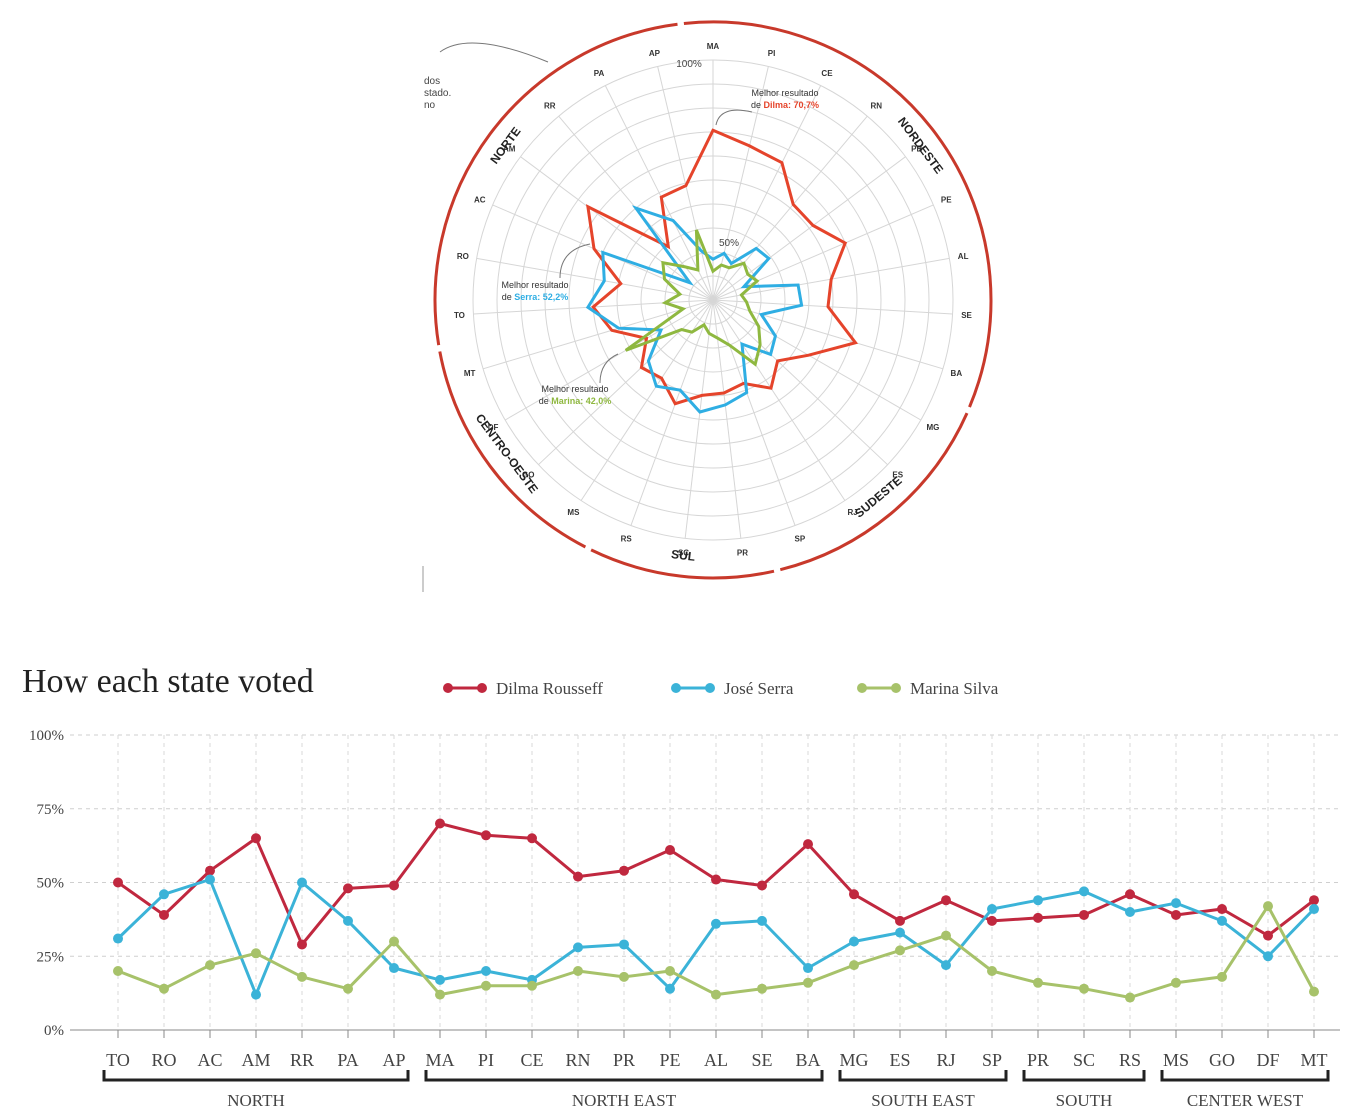  I want to click on annotation-name: Dilma:, so click(778, 105).